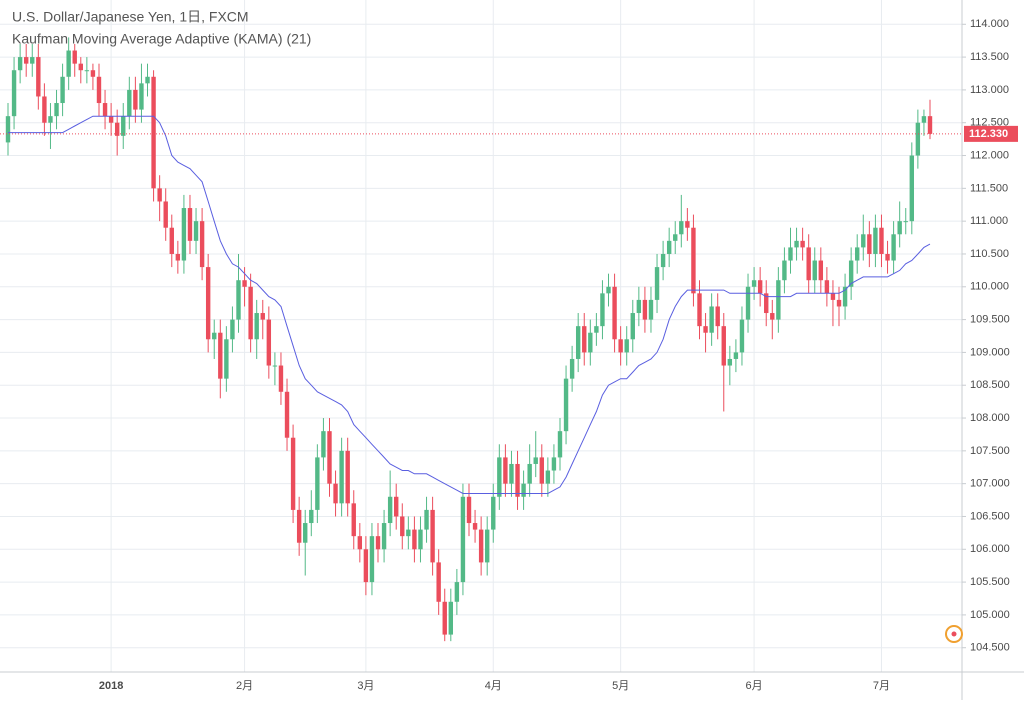 The height and width of the screenshot is (705, 1024). What do you see at coordinates (754, 686) in the screenshot?
I see `x-tick-label: 6月` at bounding box center [754, 686].